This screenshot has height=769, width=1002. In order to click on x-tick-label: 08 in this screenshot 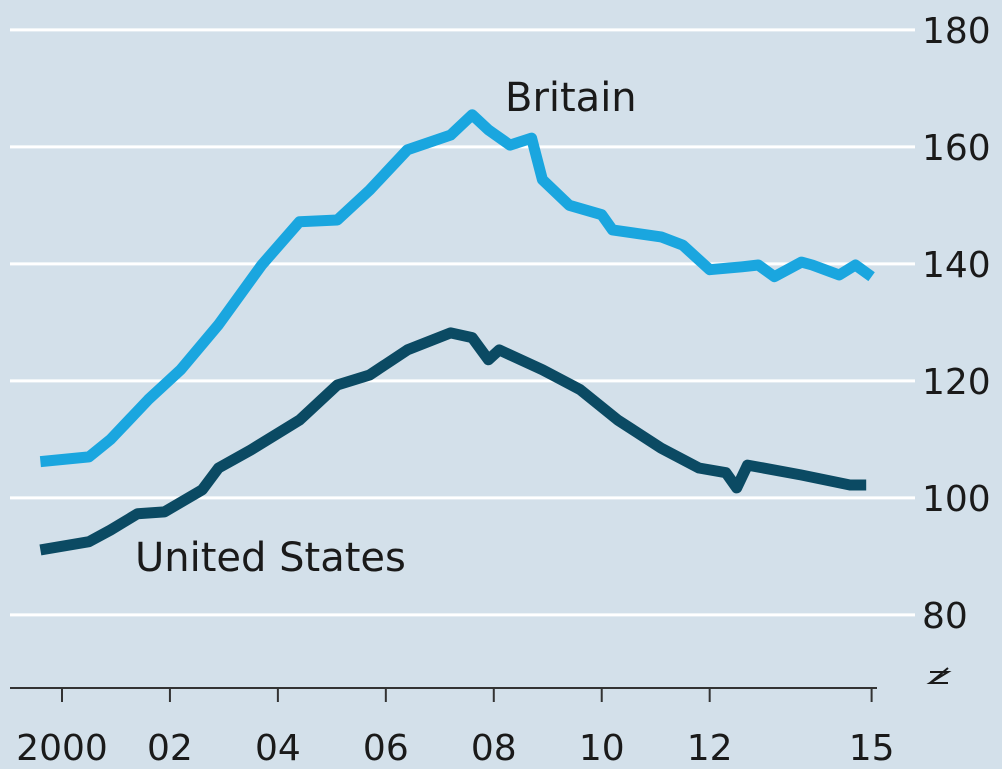, I will do `click(494, 748)`.